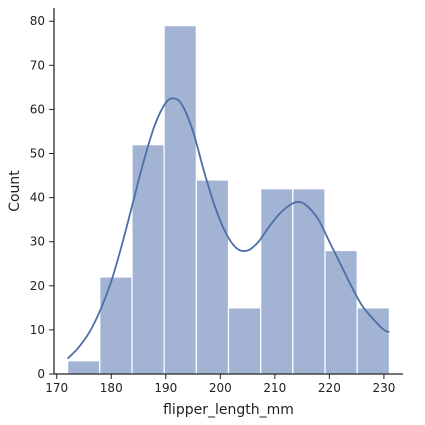 The height and width of the screenshot is (425, 425). What do you see at coordinates (274, 388) in the screenshot?
I see `x-tick-label: 210` at bounding box center [274, 388].